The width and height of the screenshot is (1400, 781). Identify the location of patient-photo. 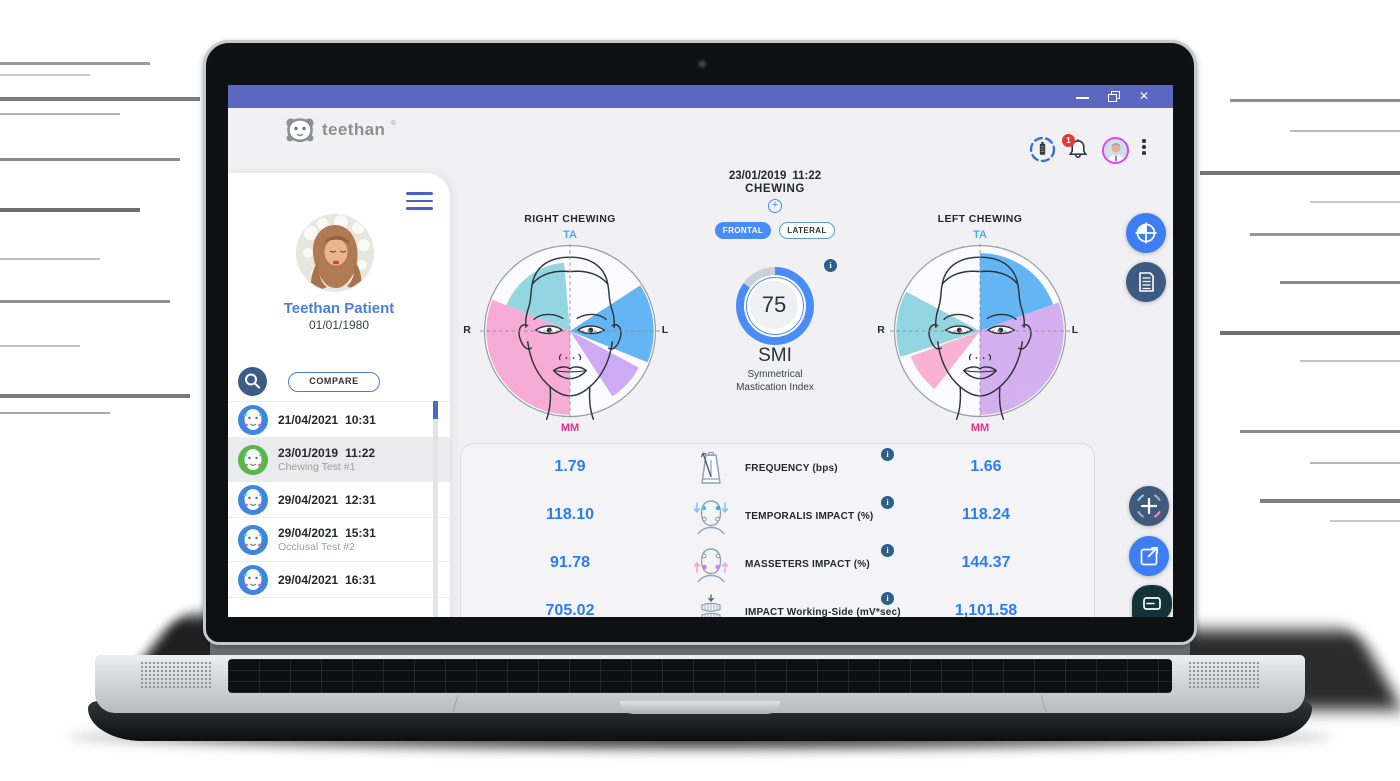
(335, 253).